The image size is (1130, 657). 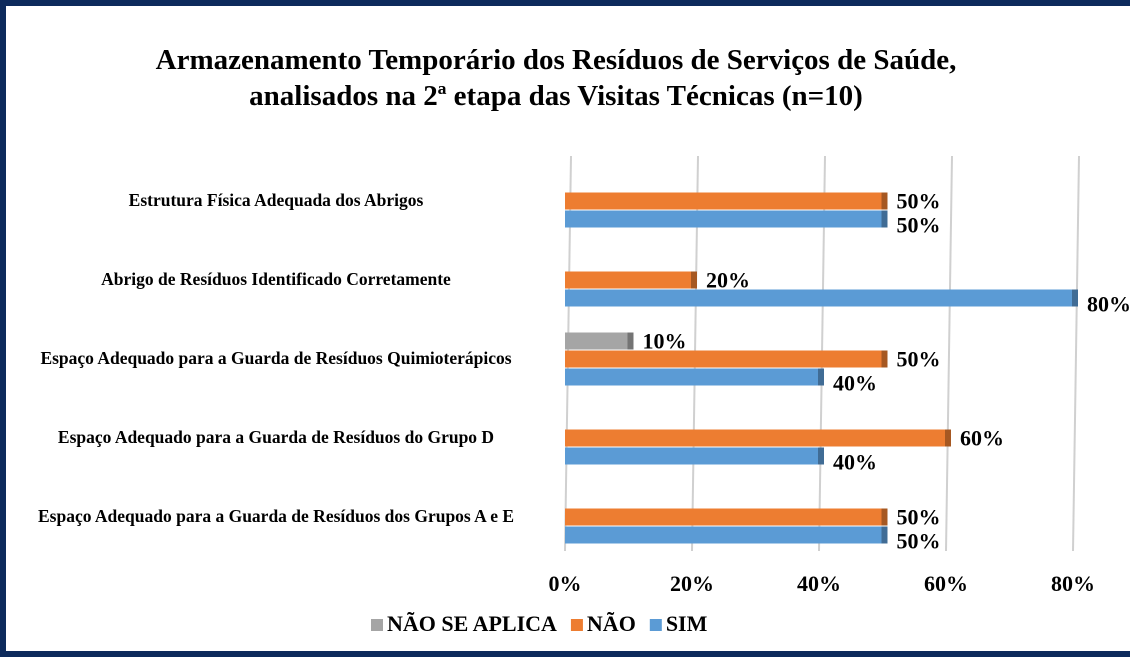 What do you see at coordinates (665, 341) in the screenshot?
I see `data-label: 10%` at bounding box center [665, 341].